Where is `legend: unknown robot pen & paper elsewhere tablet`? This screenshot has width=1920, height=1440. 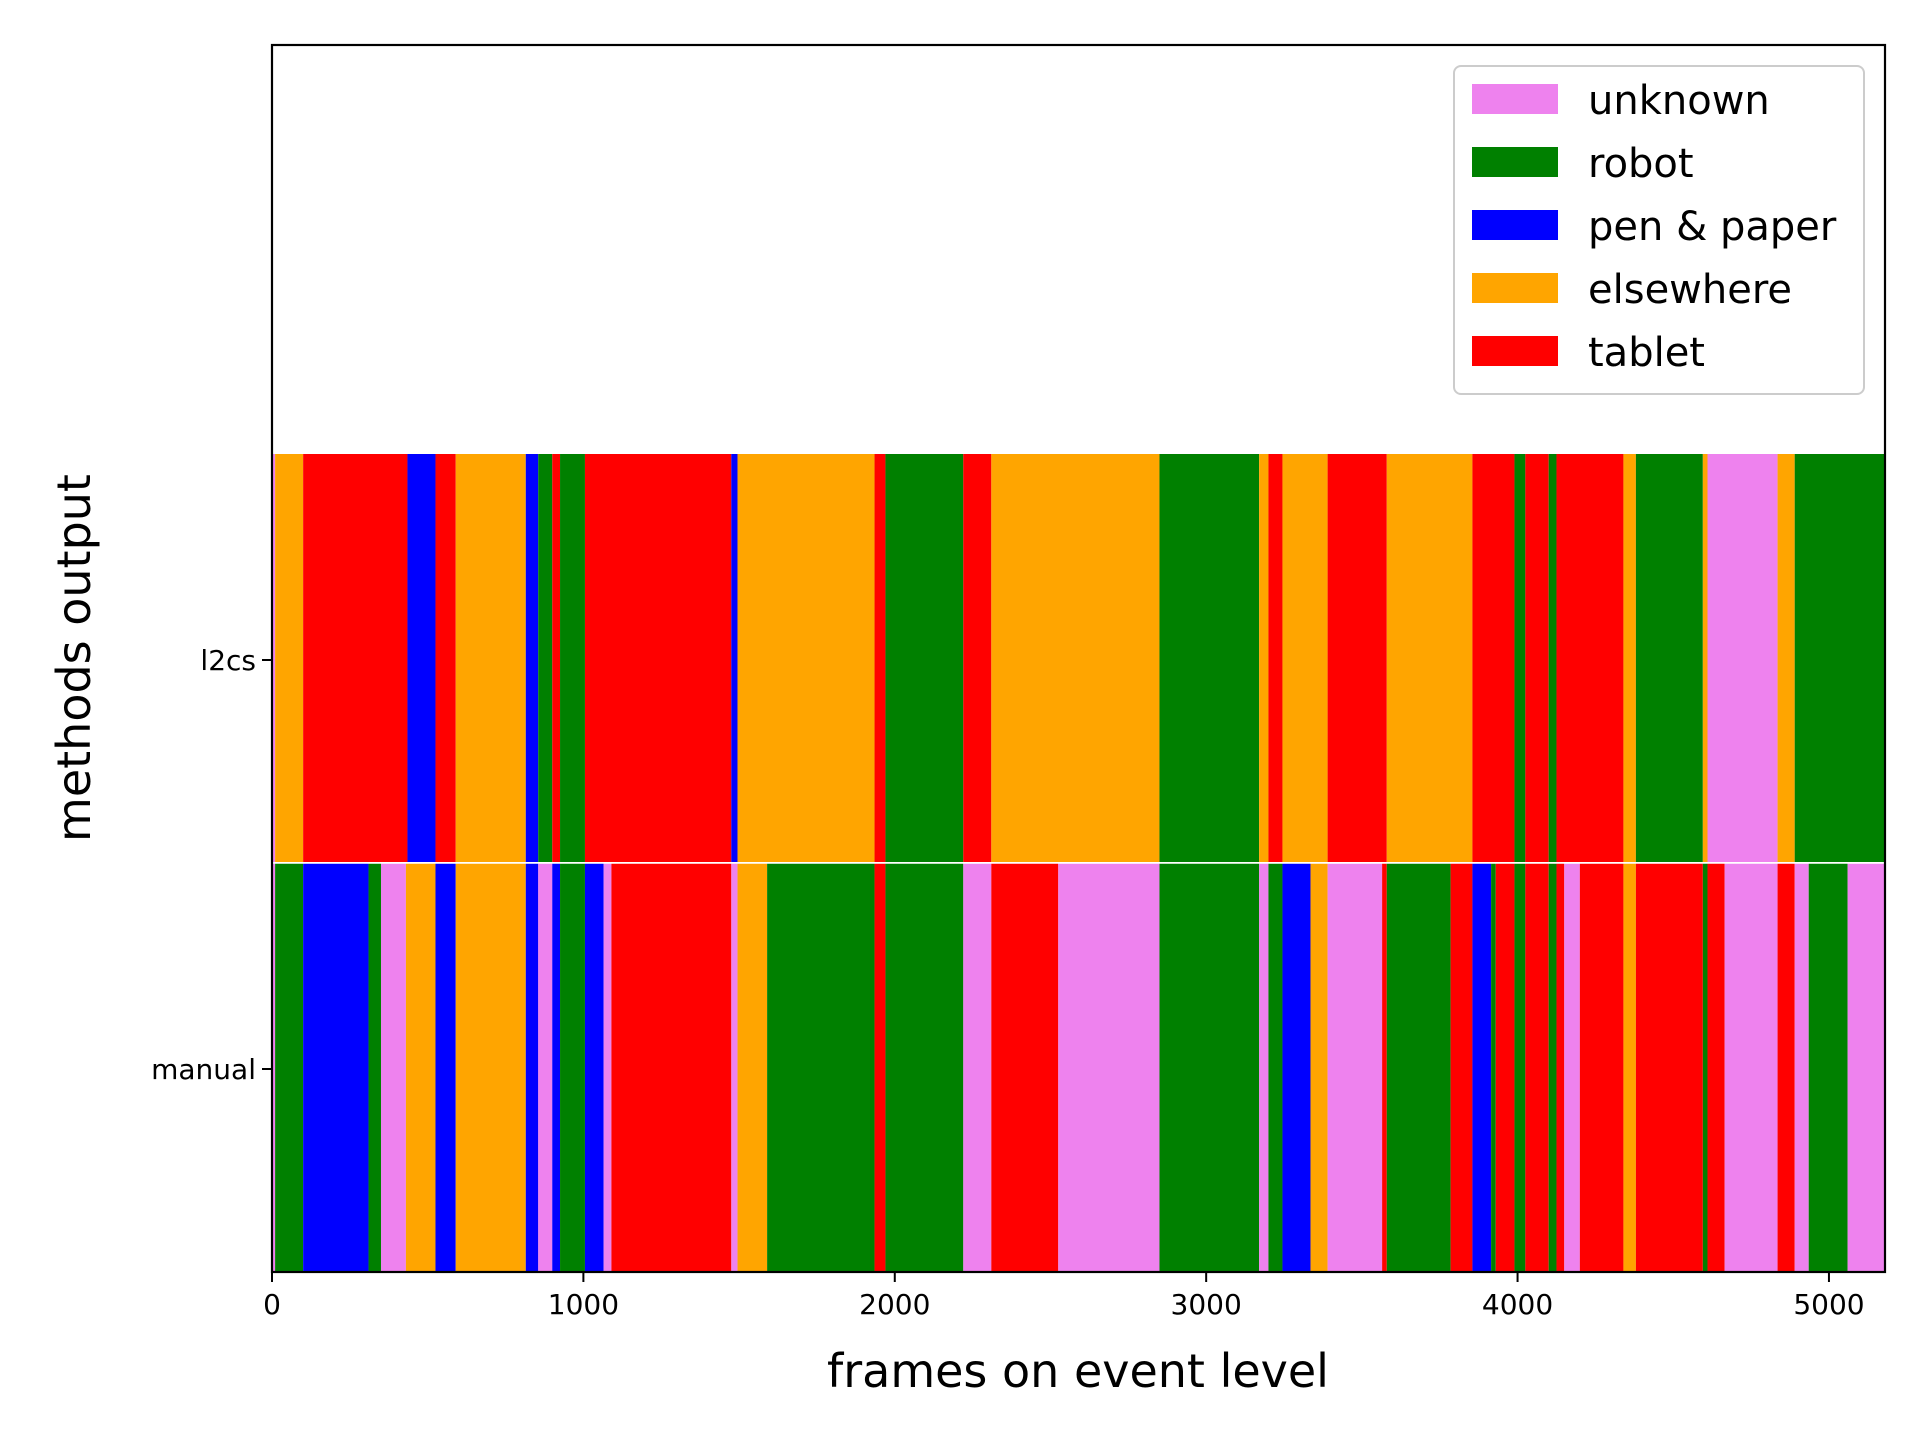
legend: unknown robot pen & paper elsewhere tablet is located at coordinates (1659, 230).